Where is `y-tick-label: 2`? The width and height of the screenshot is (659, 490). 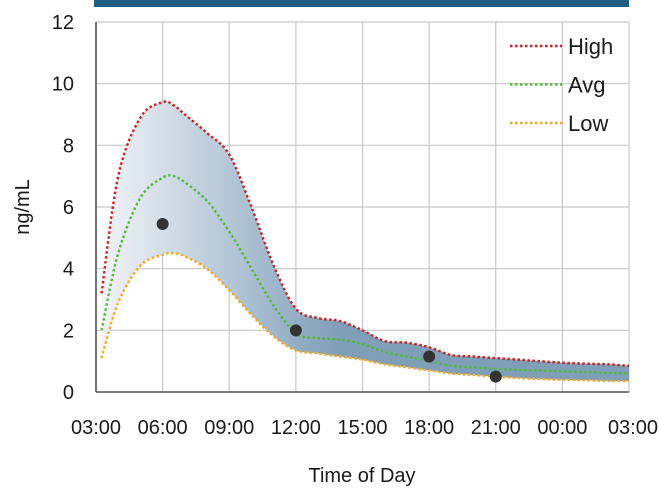 y-tick-label: 2 is located at coordinates (68, 331).